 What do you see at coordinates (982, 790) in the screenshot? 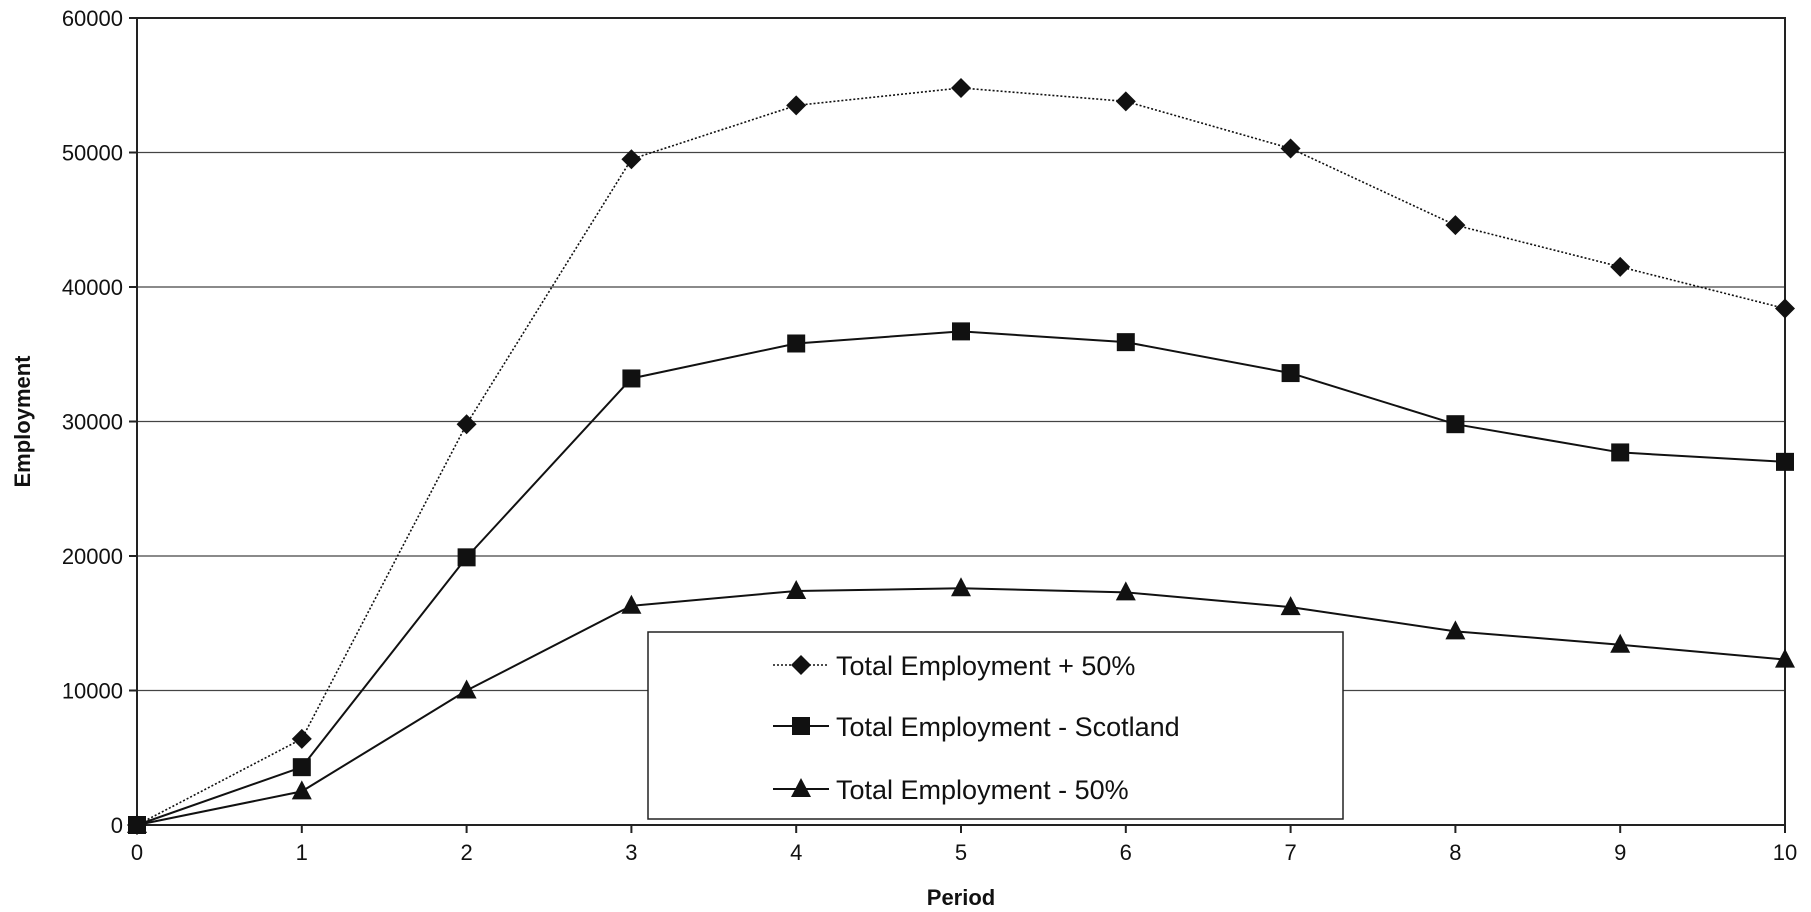
I see `legend-label: Total Employment - 50%` at bounding box center [982, 790].